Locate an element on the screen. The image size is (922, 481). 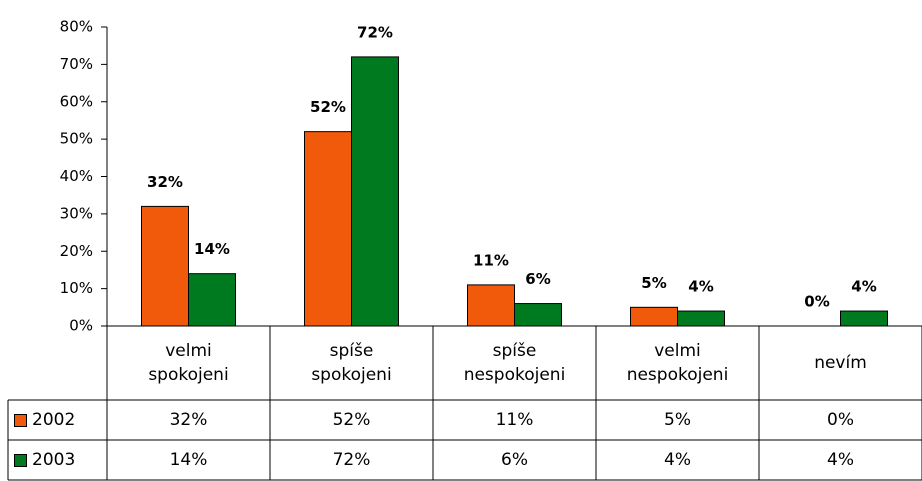
y-tick-label: 60% is located at coordinates (76, 101).